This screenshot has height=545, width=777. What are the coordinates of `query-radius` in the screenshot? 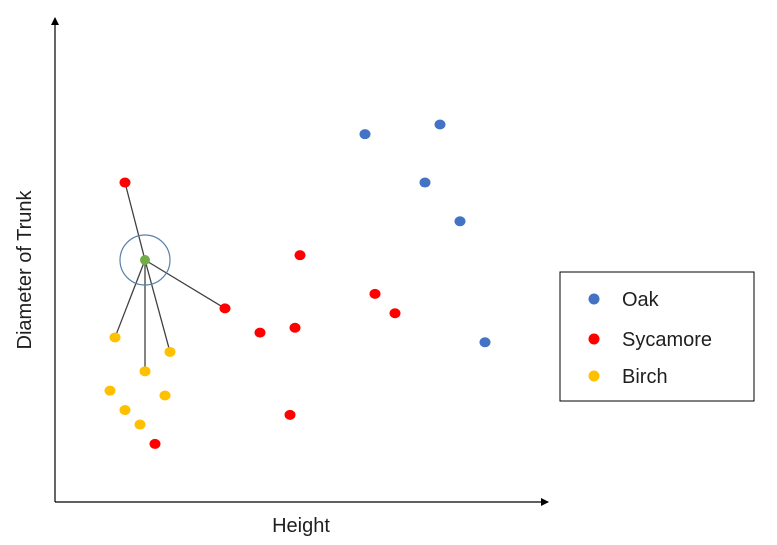 It's located at (145, 260).